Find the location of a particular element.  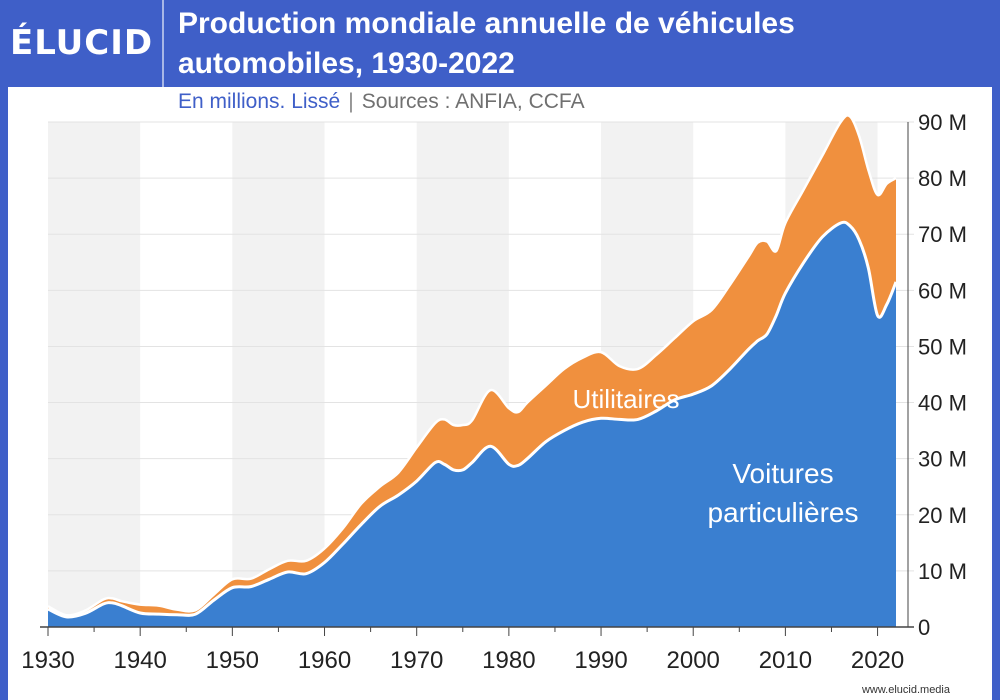

y-tick-label-40: 40 M is located at coordinates (942, 403).